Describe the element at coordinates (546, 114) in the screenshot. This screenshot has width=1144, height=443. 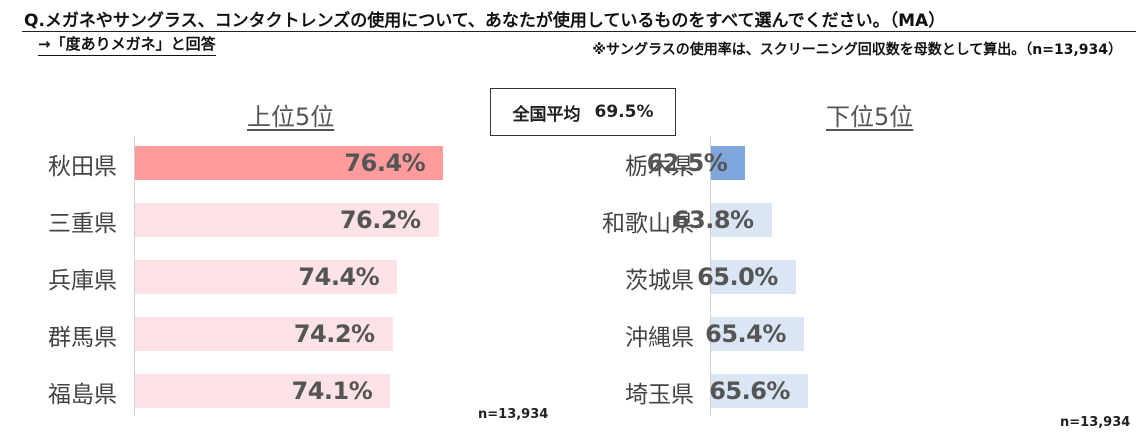
I see `national-average-label: 全国平均` at that location.